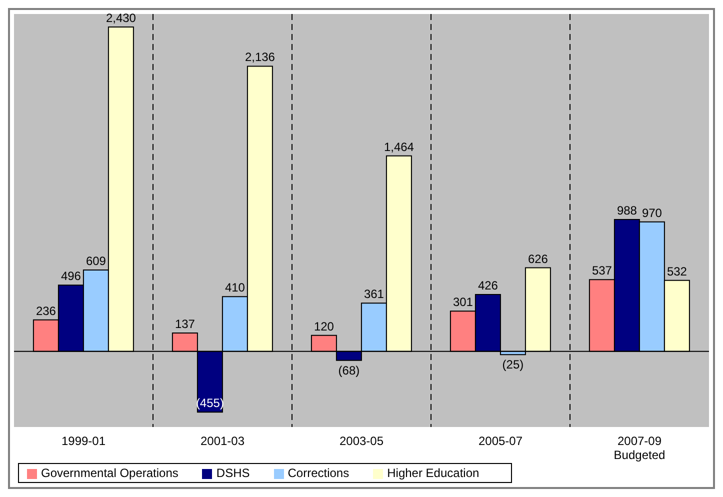 The height and width of the screenshot is (497, 723). I want to click on data-label: 410, so click(235, 287).